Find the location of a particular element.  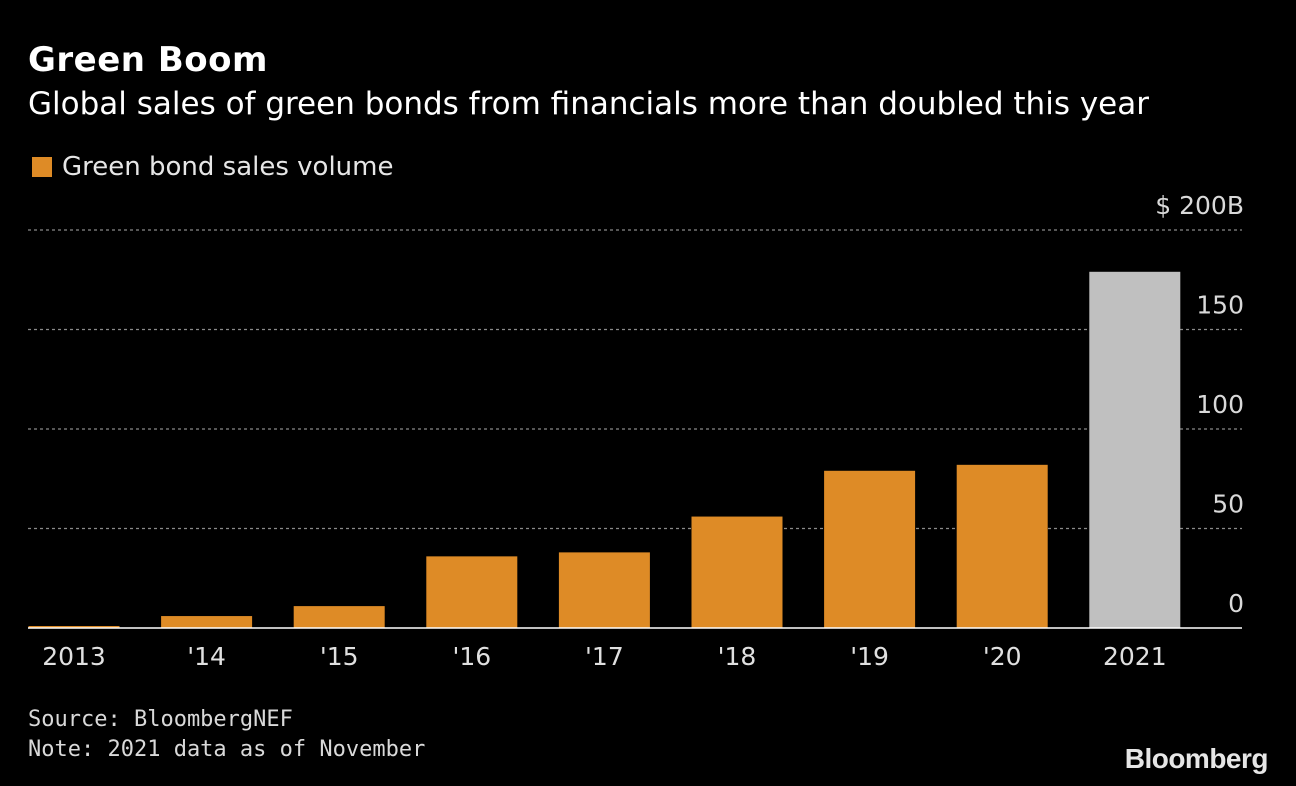

data-note: Note: 2021 data as of November is located at coordinates (227, 749).